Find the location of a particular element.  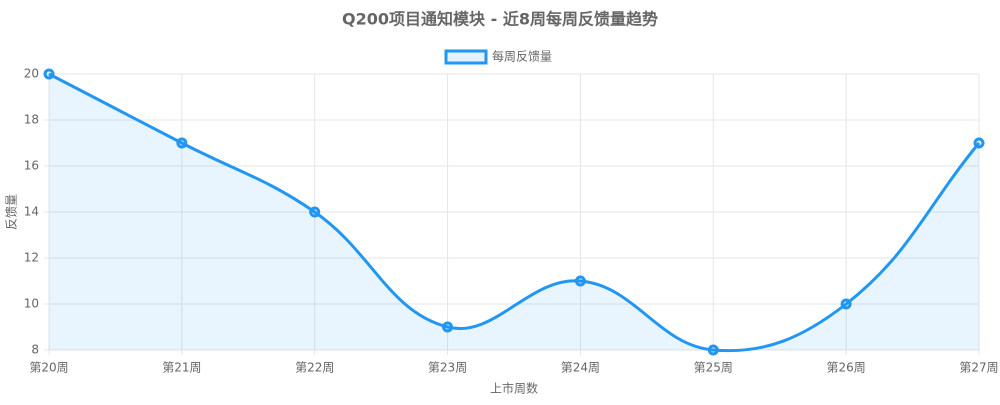

y-tick-label: 14 is located at coordinates (31, 212).